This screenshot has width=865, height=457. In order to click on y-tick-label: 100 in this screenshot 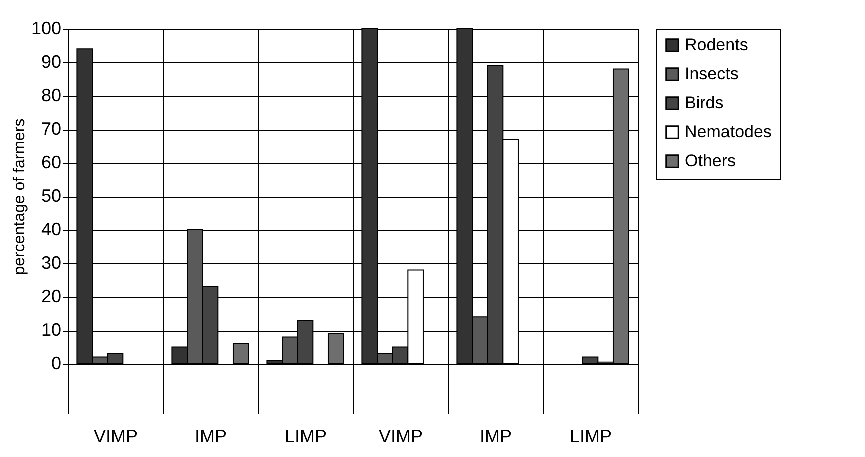, I will do `click(46, 28)`.